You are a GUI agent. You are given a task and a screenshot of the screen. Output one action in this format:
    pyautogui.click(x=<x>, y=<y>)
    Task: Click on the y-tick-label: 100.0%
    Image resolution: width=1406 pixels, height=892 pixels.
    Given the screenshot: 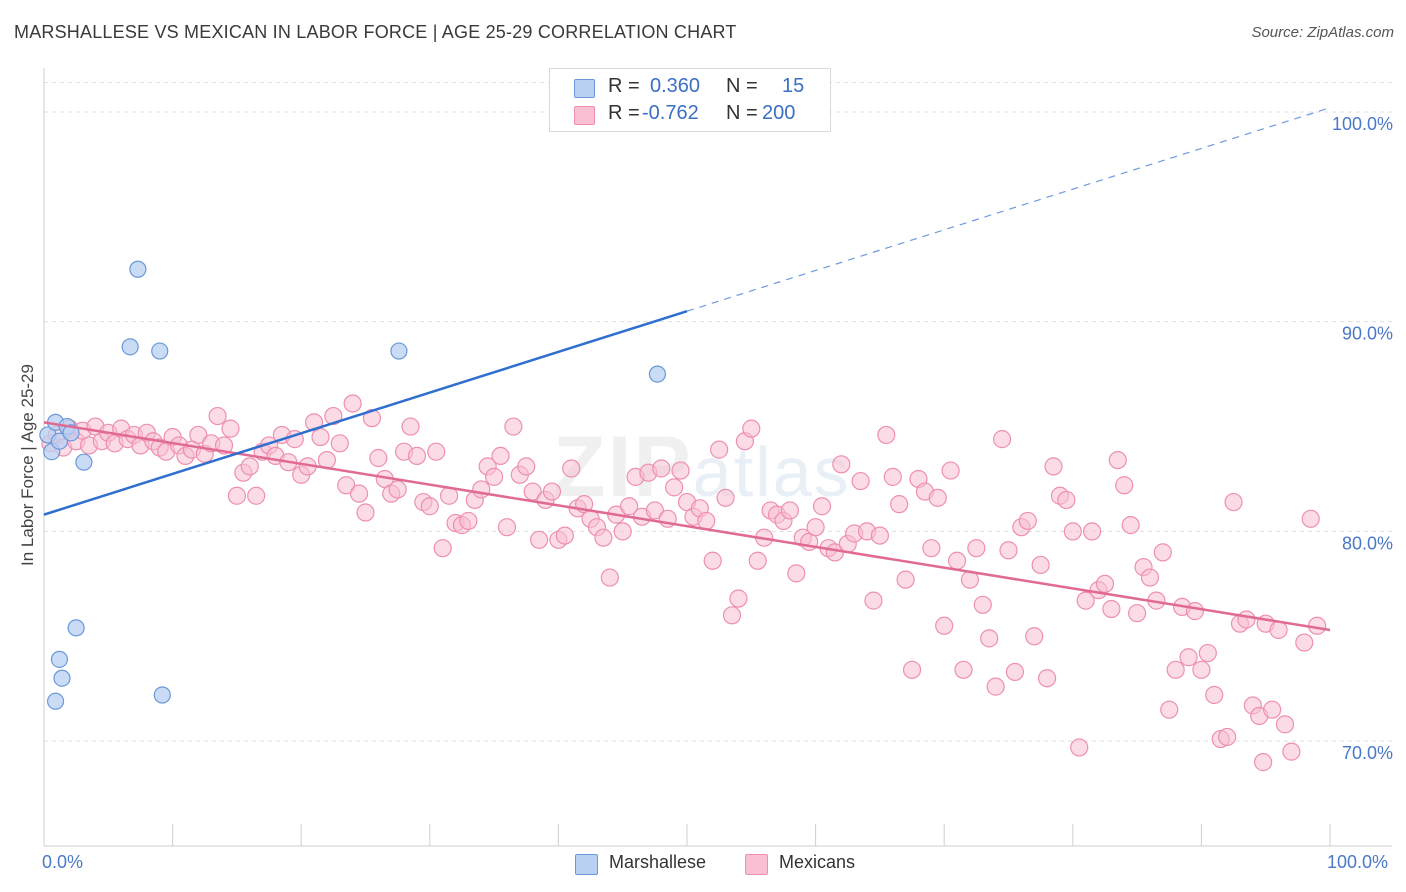 What is the action you would take?
    pyautogui.click(x=1362, y=124)
    